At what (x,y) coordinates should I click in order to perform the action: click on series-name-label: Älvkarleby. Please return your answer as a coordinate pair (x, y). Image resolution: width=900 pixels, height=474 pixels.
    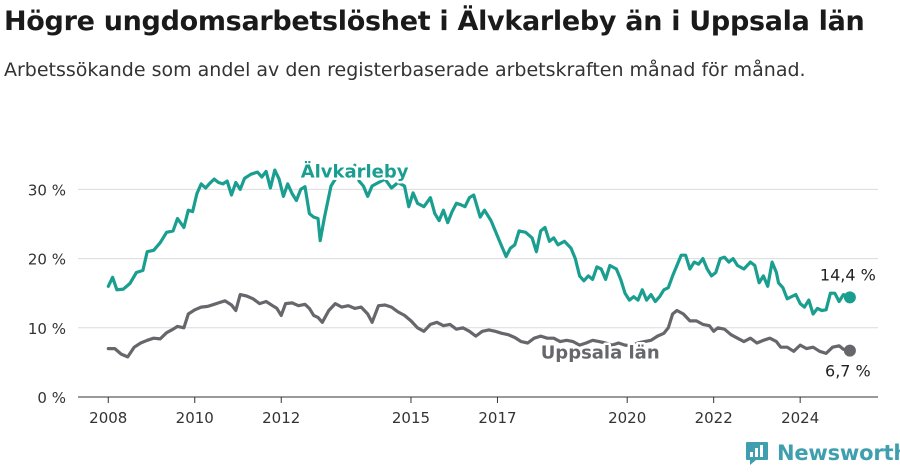
    Looking at the image, I should click on (355, 172).